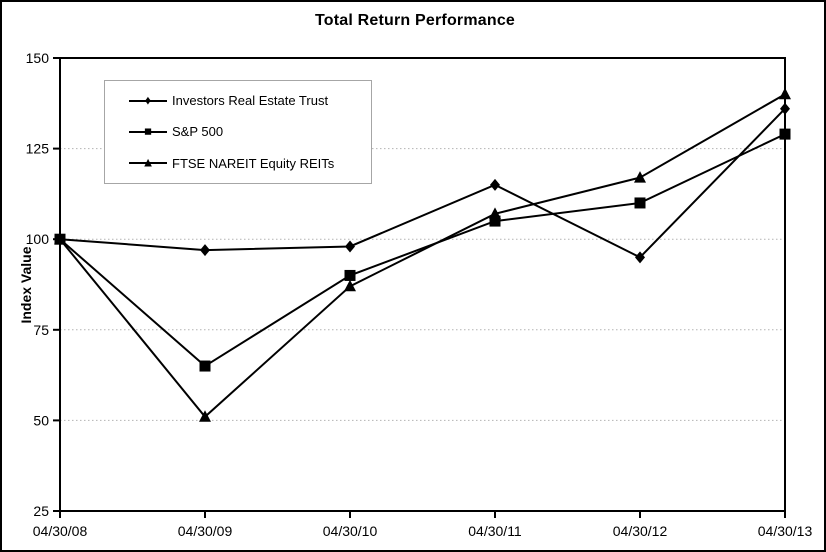 This screenshot has width=826, height=552. What do you see at coordinates (148, 100) in the screenshot?
I see `diamond-marker-icon: ♦` at bounding box center [148, 100].